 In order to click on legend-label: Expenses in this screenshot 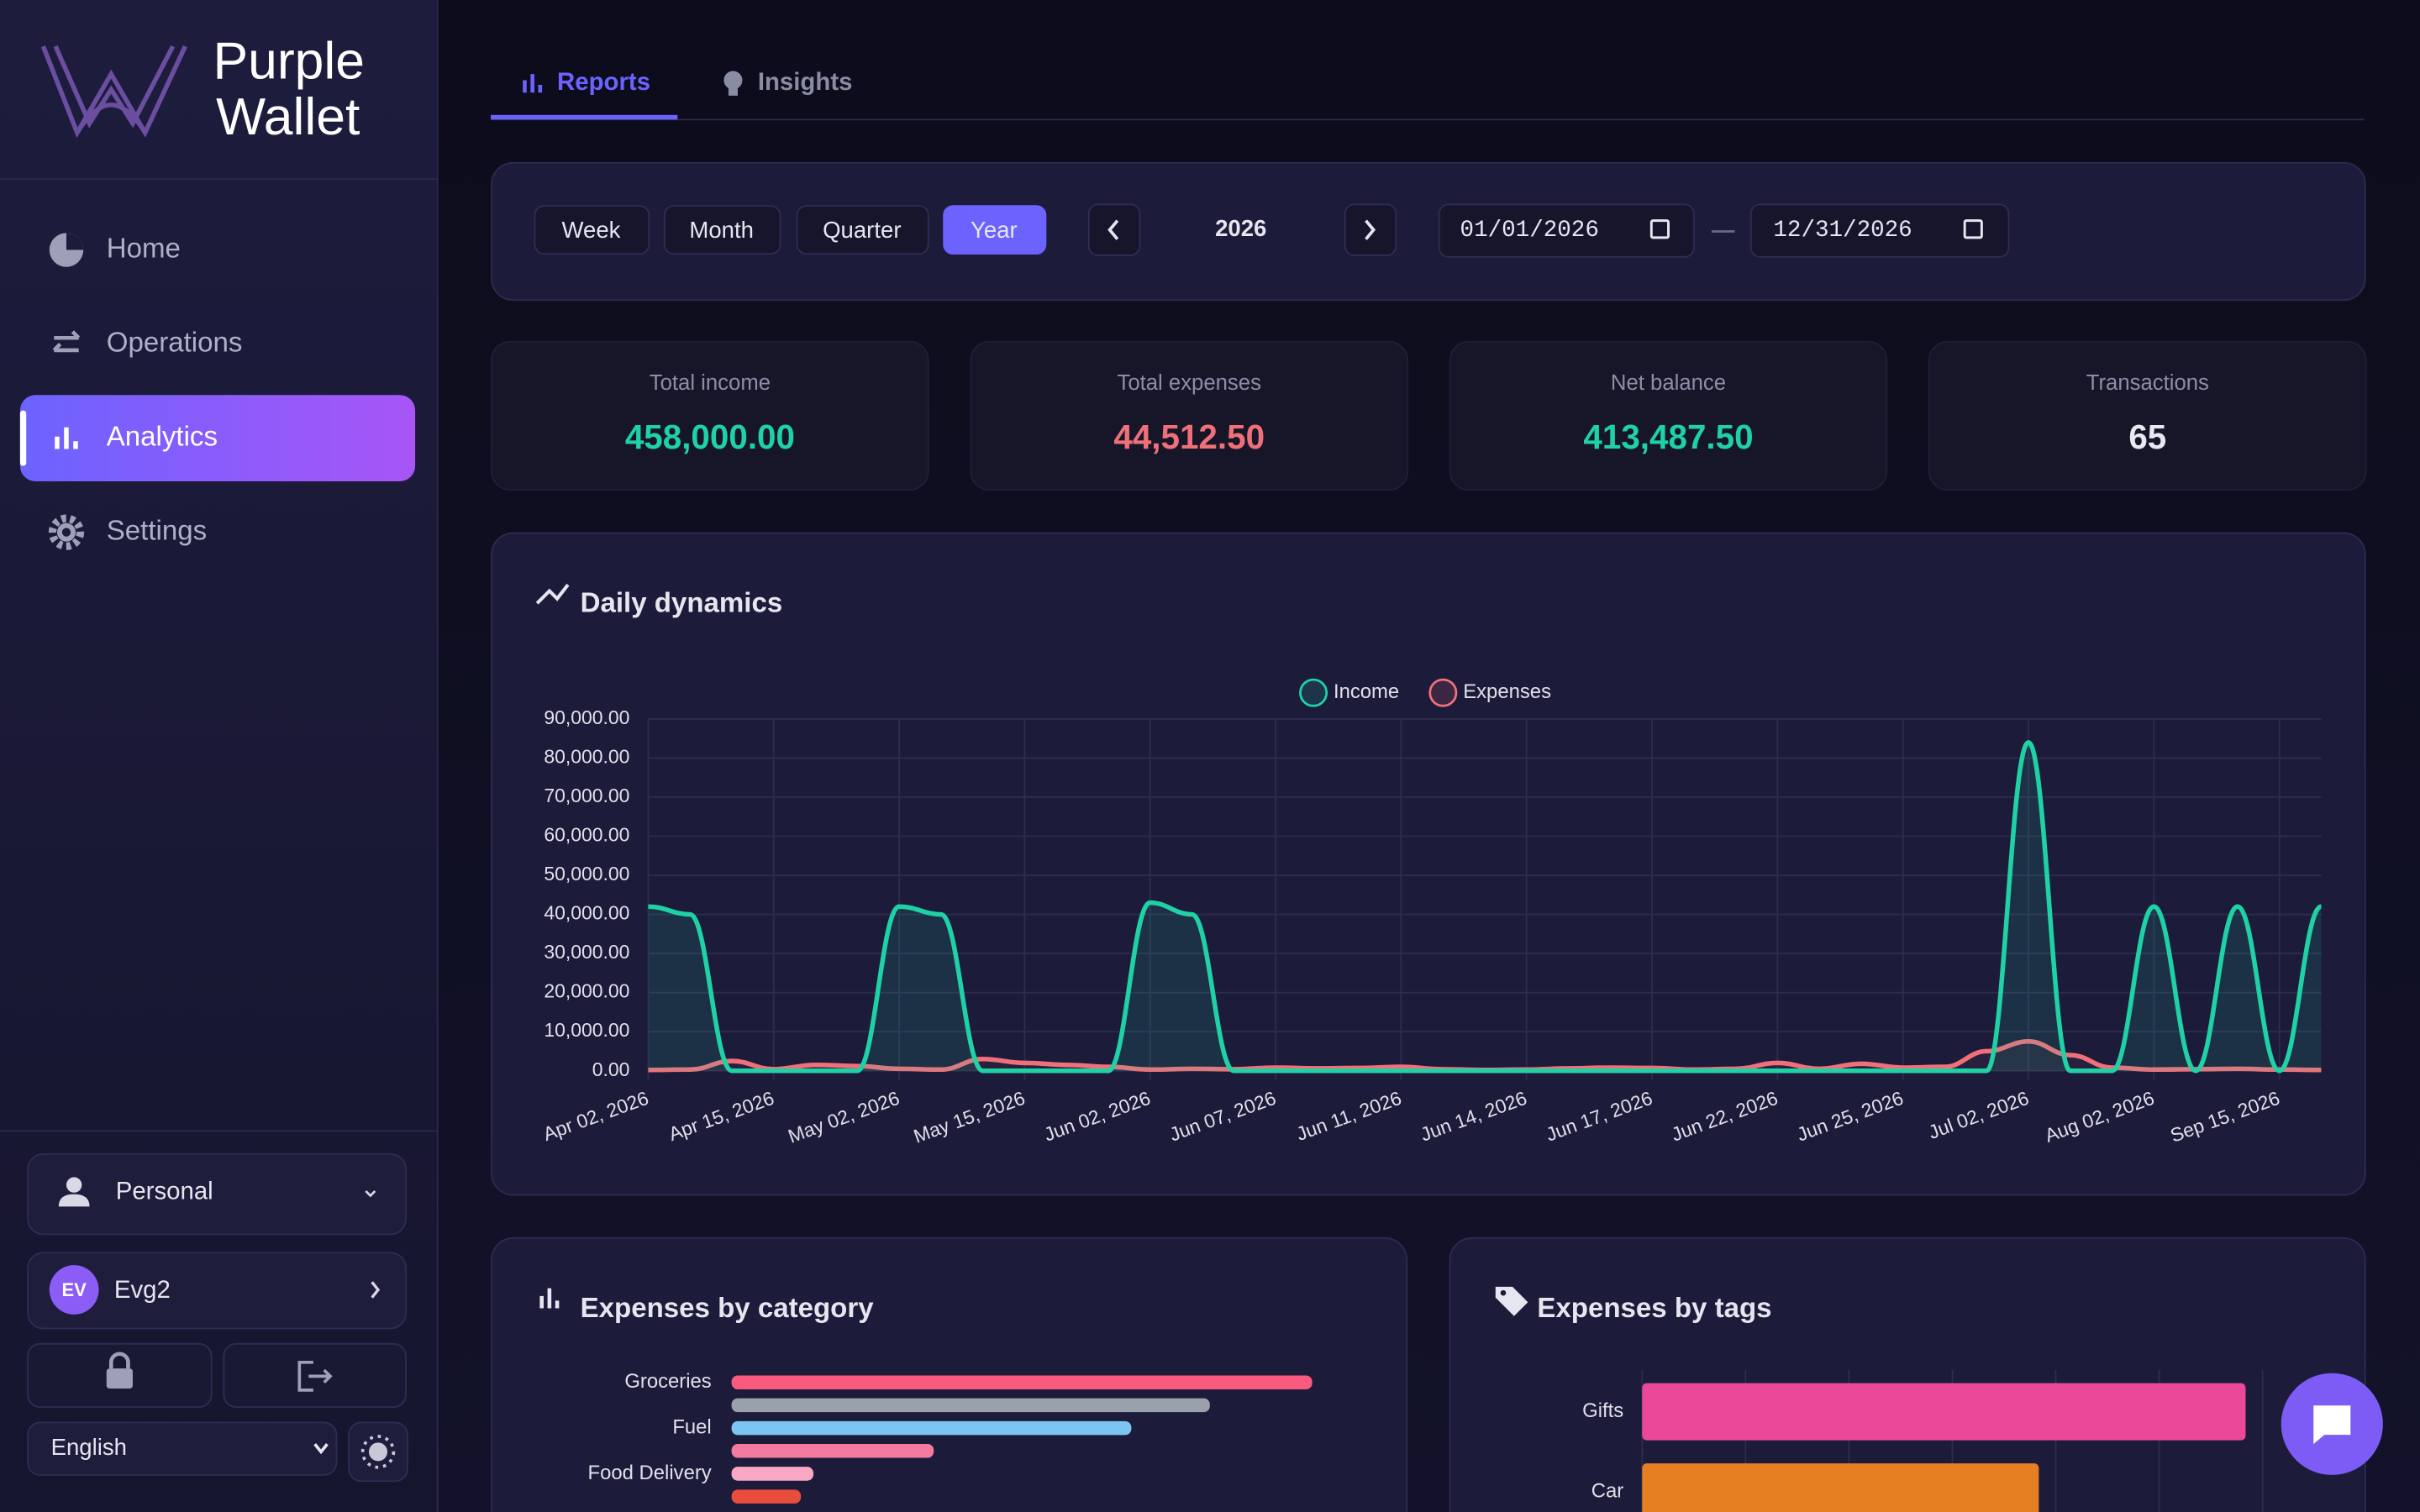, I will do `click(1507, 691)`.